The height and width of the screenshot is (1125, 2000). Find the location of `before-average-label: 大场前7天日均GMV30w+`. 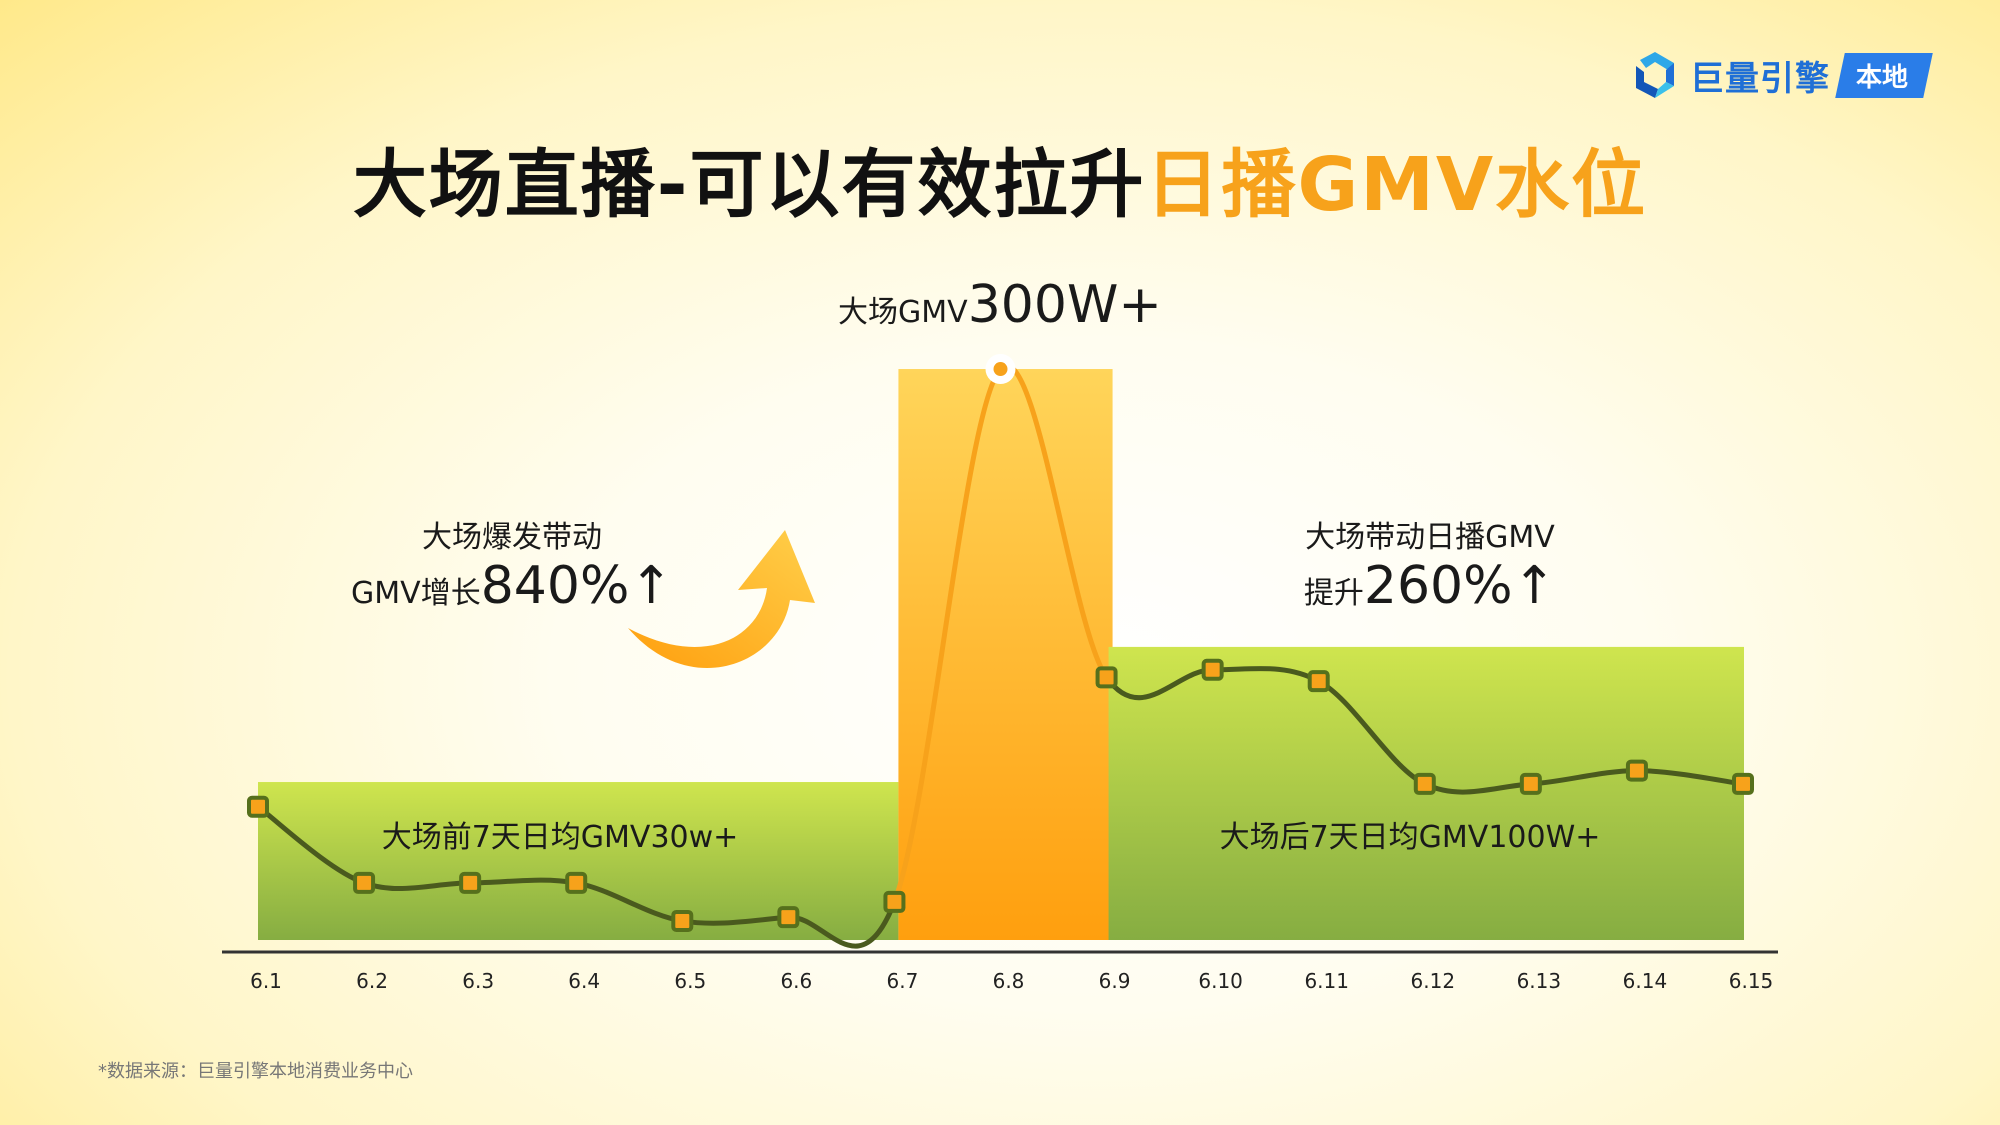

before-average-label: 大场前7天日均GMV30w+ is located at coordinates (560, 837).